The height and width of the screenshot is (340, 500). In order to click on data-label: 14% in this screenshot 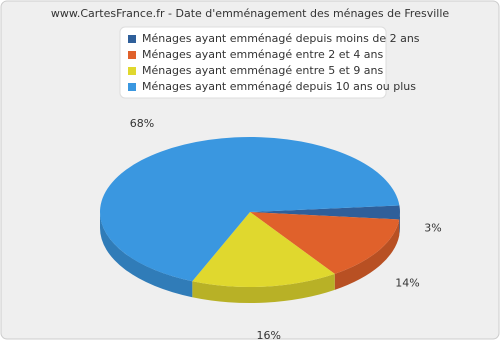, I will do `click(407, 282)`.